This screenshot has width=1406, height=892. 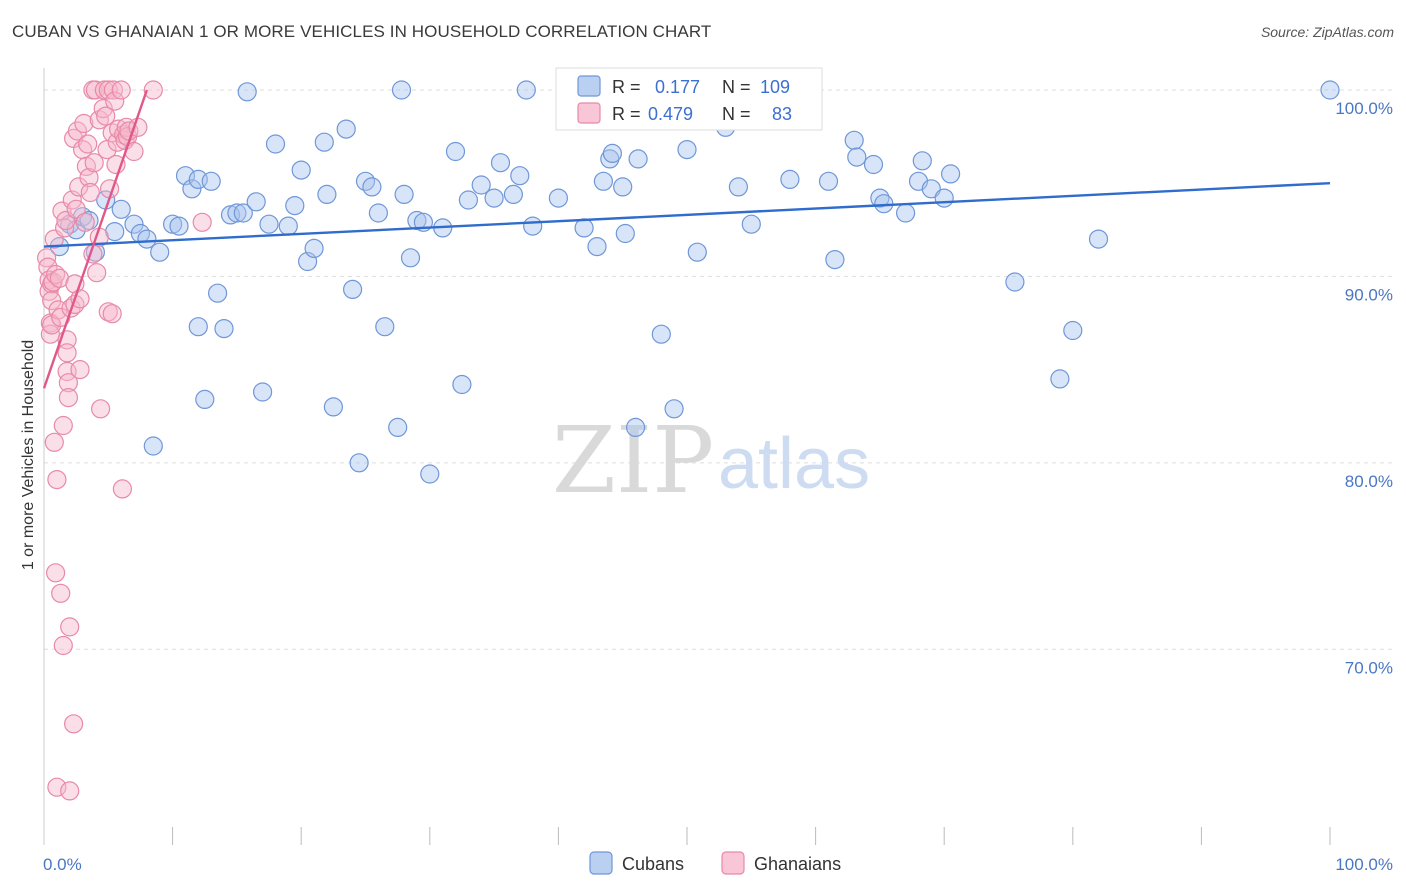 What do you see at coordinates (62, 864) in the screenshot?
I see `x-tick-label-left: 0.0%` at bounding box center [62, 864].